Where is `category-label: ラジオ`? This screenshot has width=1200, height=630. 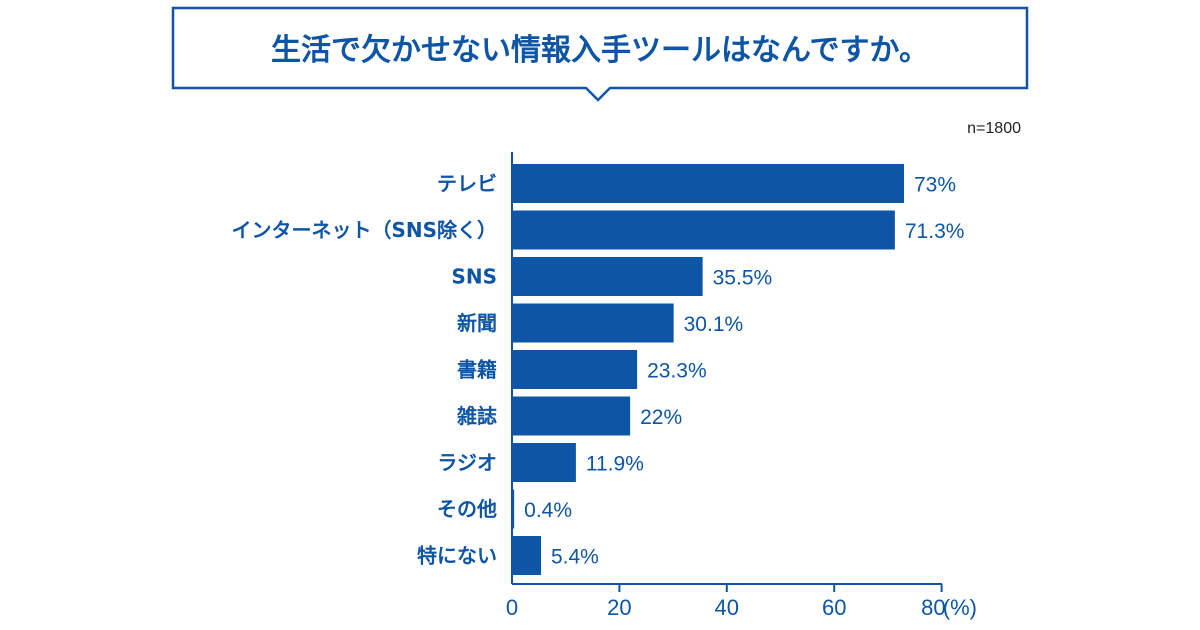 category-label: ラジオ is located at coordinates (467, 463).